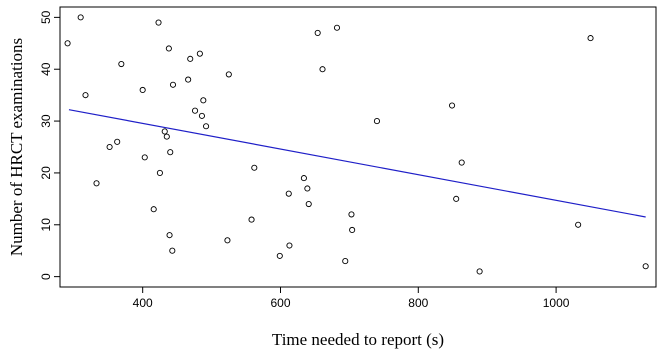 The width and height of the screenshot is (664, 356). Describe the element at coordinates (46, 69) in the screenshot. I see `y-tick-label: 40` at that location.